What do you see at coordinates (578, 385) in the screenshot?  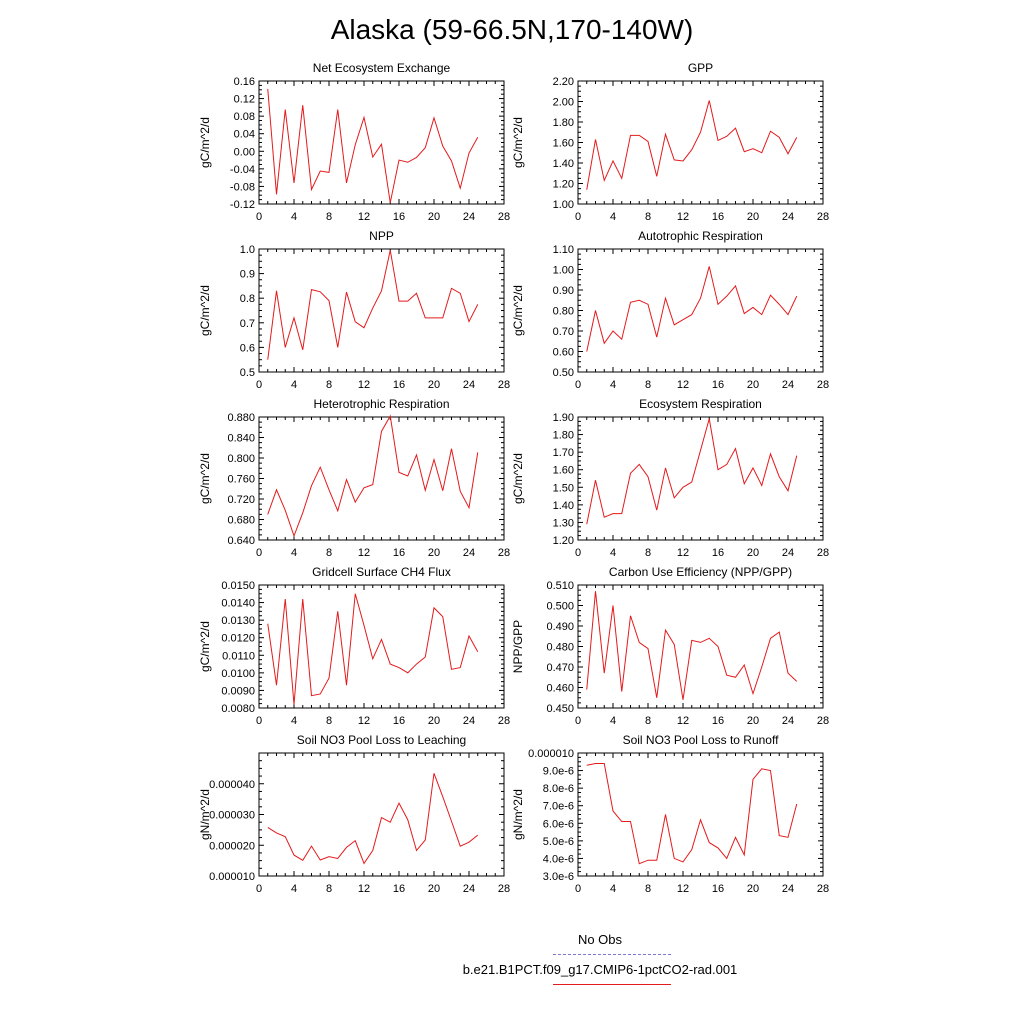 I see `chart-3-xtick-label-0: 0` at bounding box center [578, 385].